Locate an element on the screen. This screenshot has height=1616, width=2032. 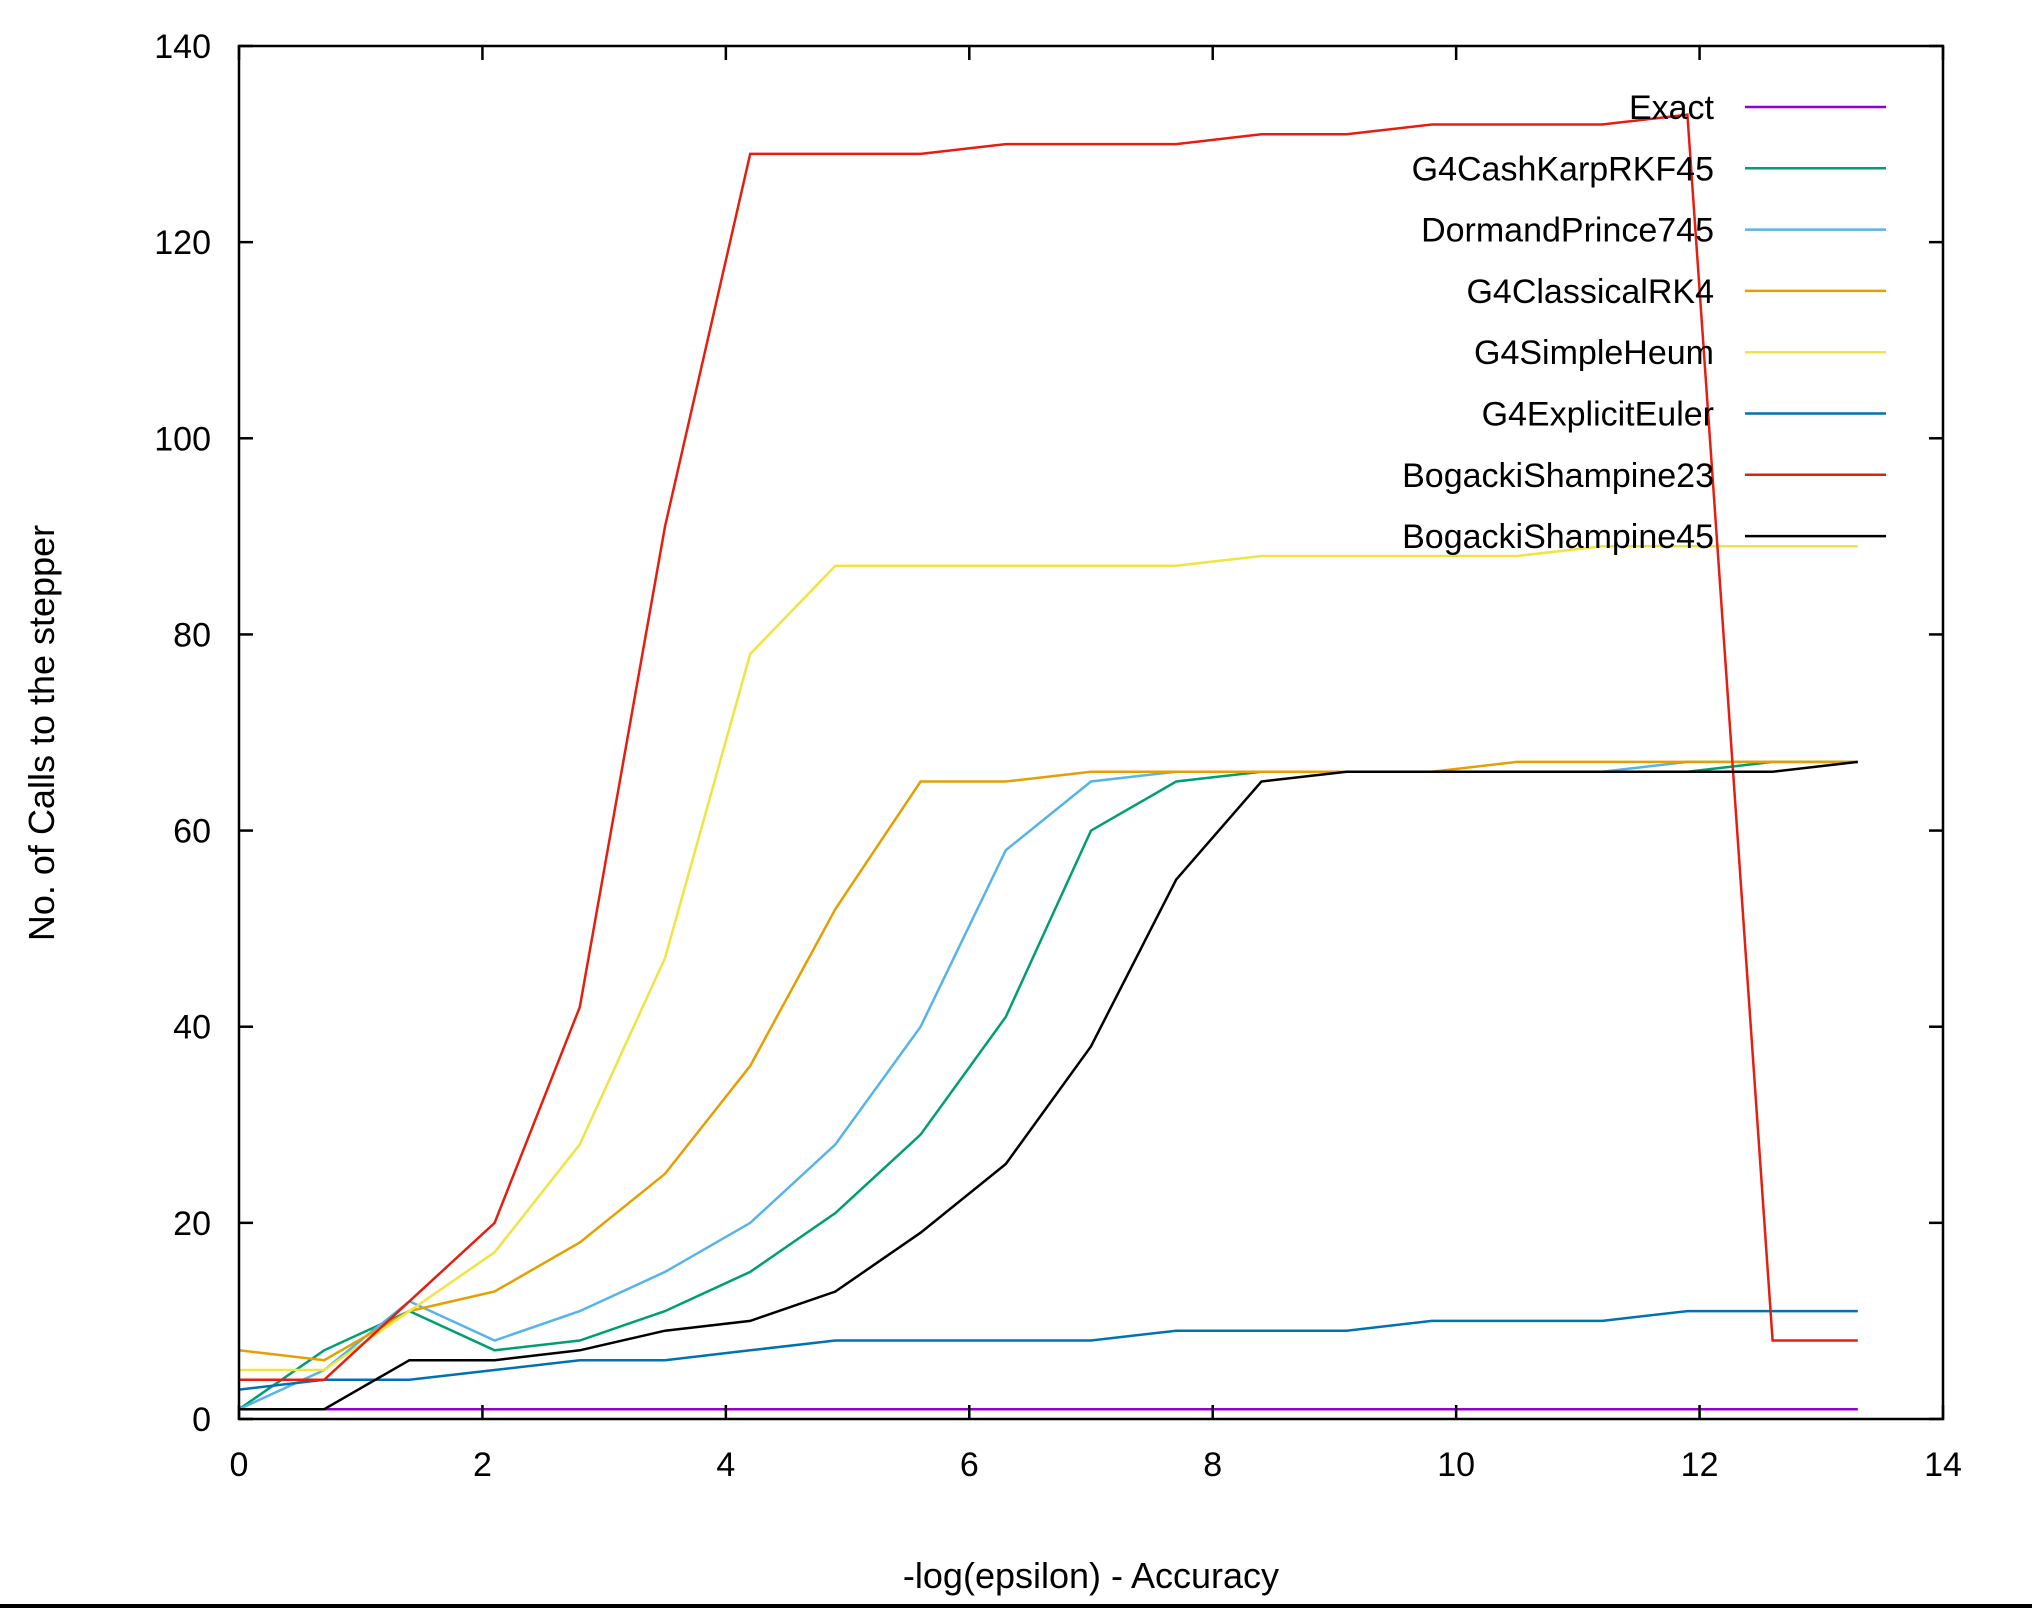
y-tick-label: 0 is located at coordinates (201, 1420).